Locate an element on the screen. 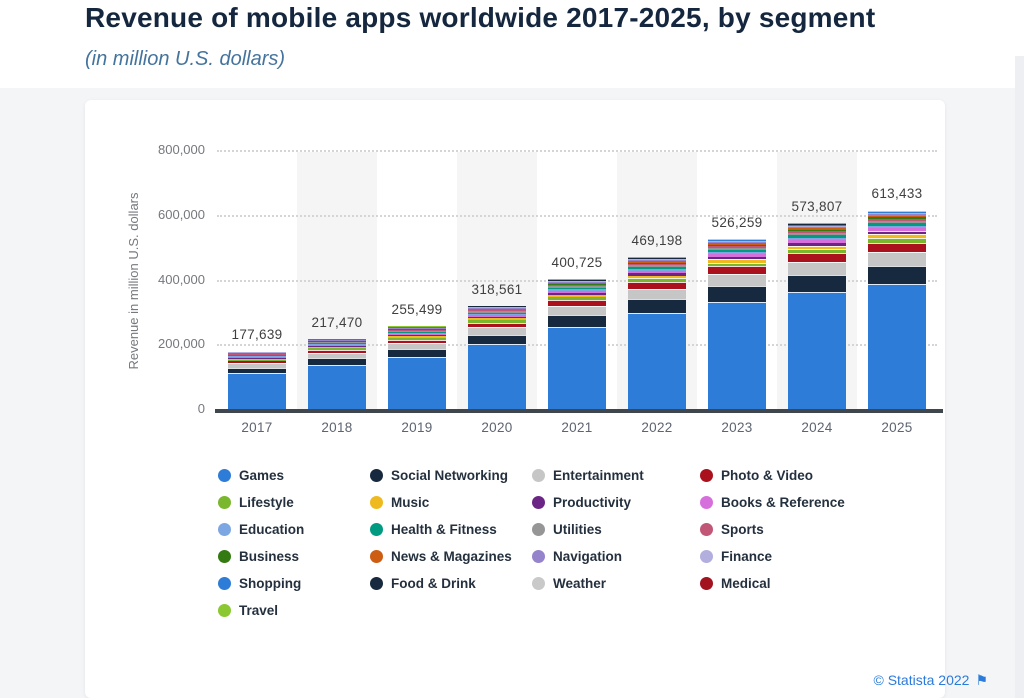  bar-segment-food-drink-2025 is located at coordinates (897, 212).